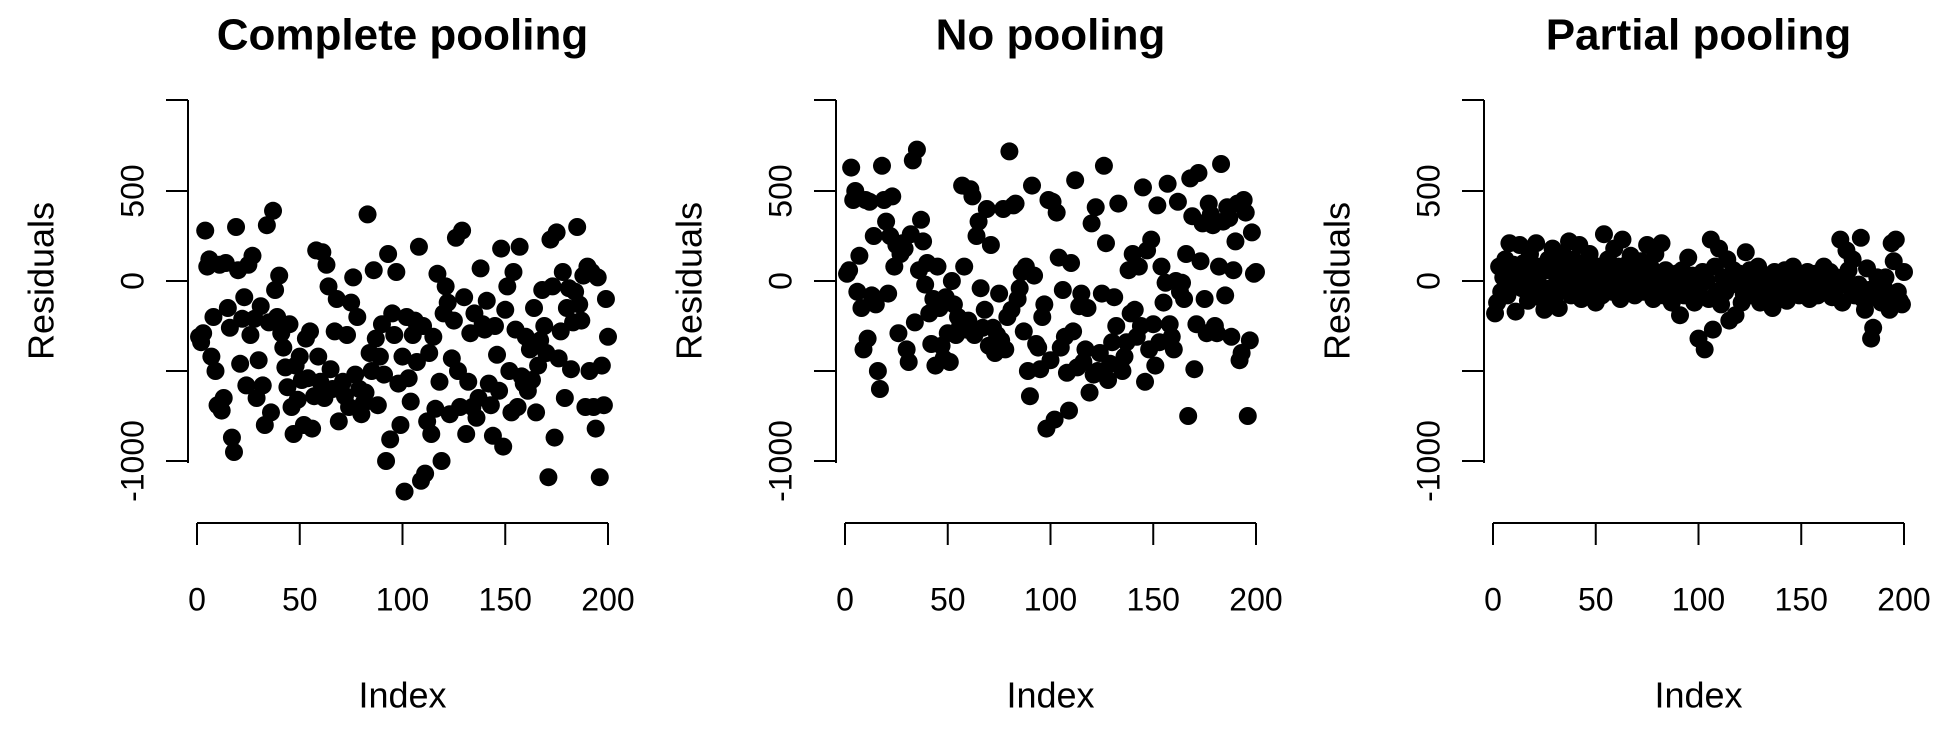 This screenshot has height=756, width=1944. What do you see at coordinates (1596, 599) in the screenshot?
I see `x-tick-label: 50` at bounding box center [1596, 599].